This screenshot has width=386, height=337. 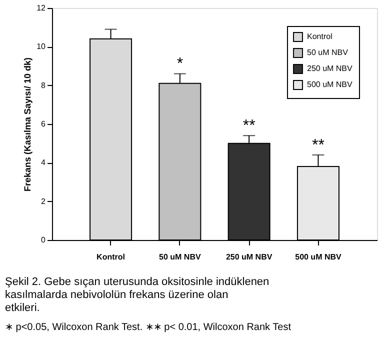 I want to click on legend-label: 500 uM NBV, so click(x=330, y=84).